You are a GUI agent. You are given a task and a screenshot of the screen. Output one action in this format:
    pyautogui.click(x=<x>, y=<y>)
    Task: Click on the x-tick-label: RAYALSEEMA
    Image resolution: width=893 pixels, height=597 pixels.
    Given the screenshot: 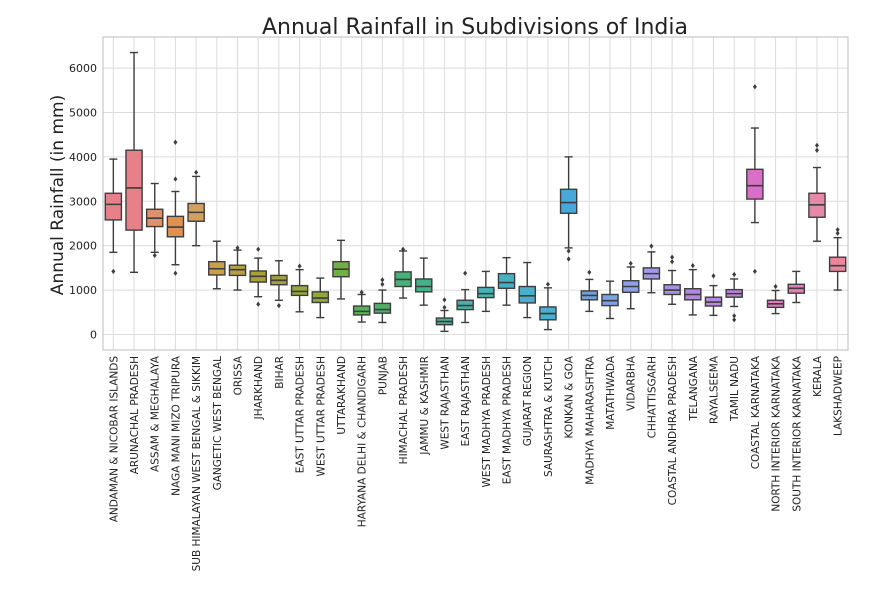 What is the action you would take?
    pyautogui.click(x=714, y=389)
    